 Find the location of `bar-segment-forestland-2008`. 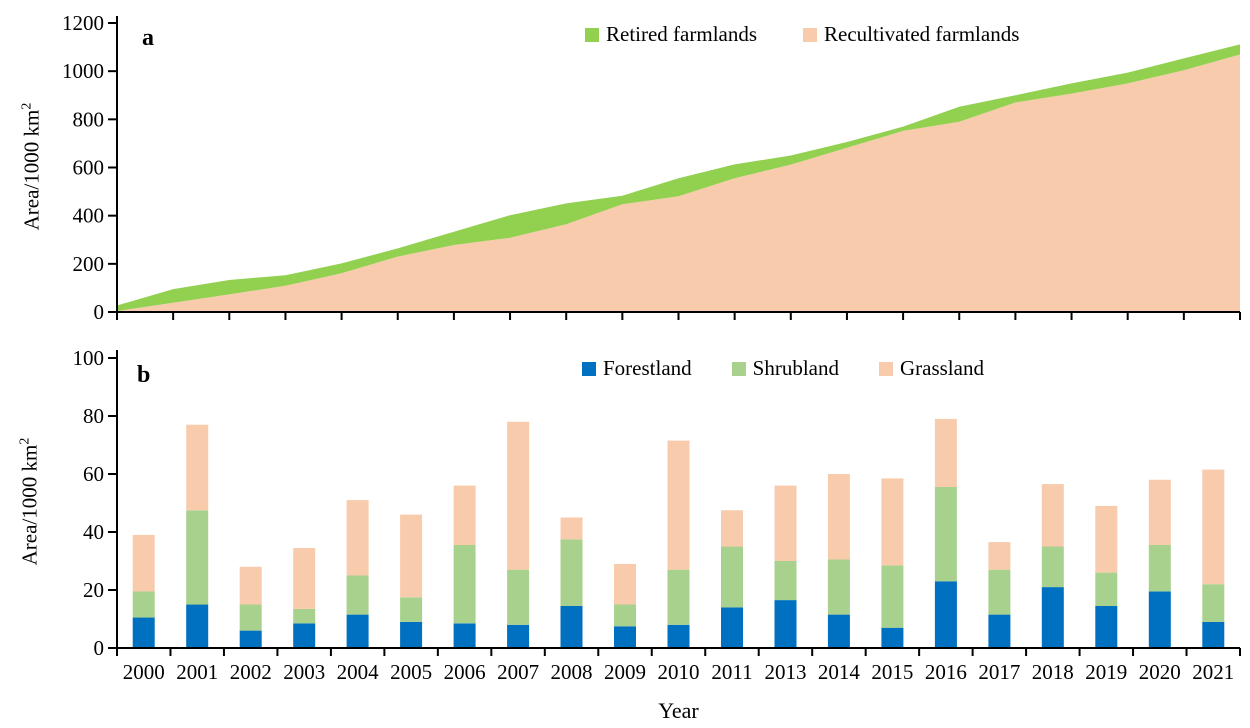

bar-segment-forestland-2008 is located at coordinates (571, 627).